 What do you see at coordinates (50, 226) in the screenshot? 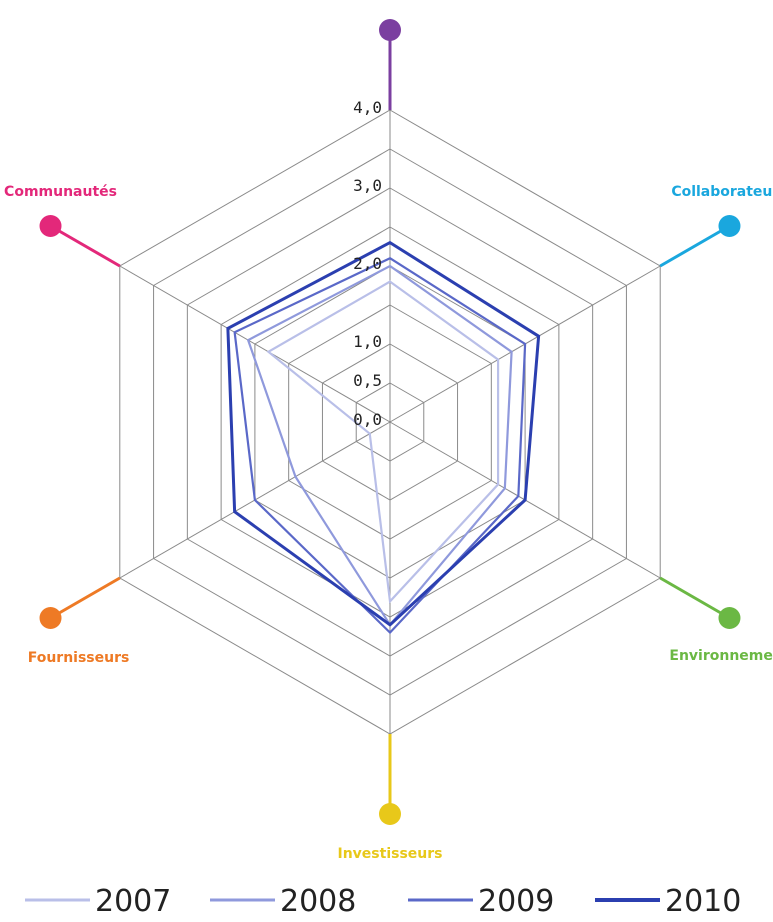
I see `axis-dot-communautés` at bounding box center [50, 226].